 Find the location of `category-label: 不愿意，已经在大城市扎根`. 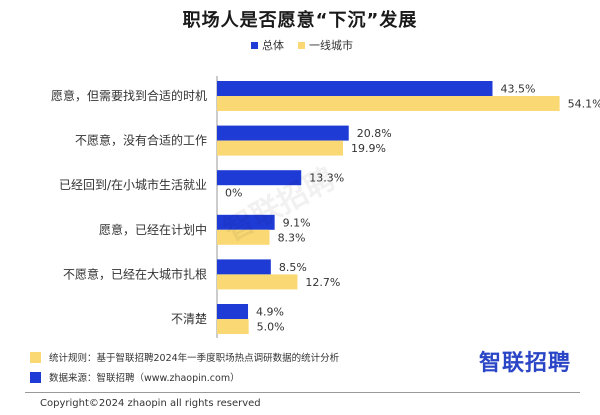

category-label: 不愿意，已经在大城市扎根 is located at coordinates (135, 273).